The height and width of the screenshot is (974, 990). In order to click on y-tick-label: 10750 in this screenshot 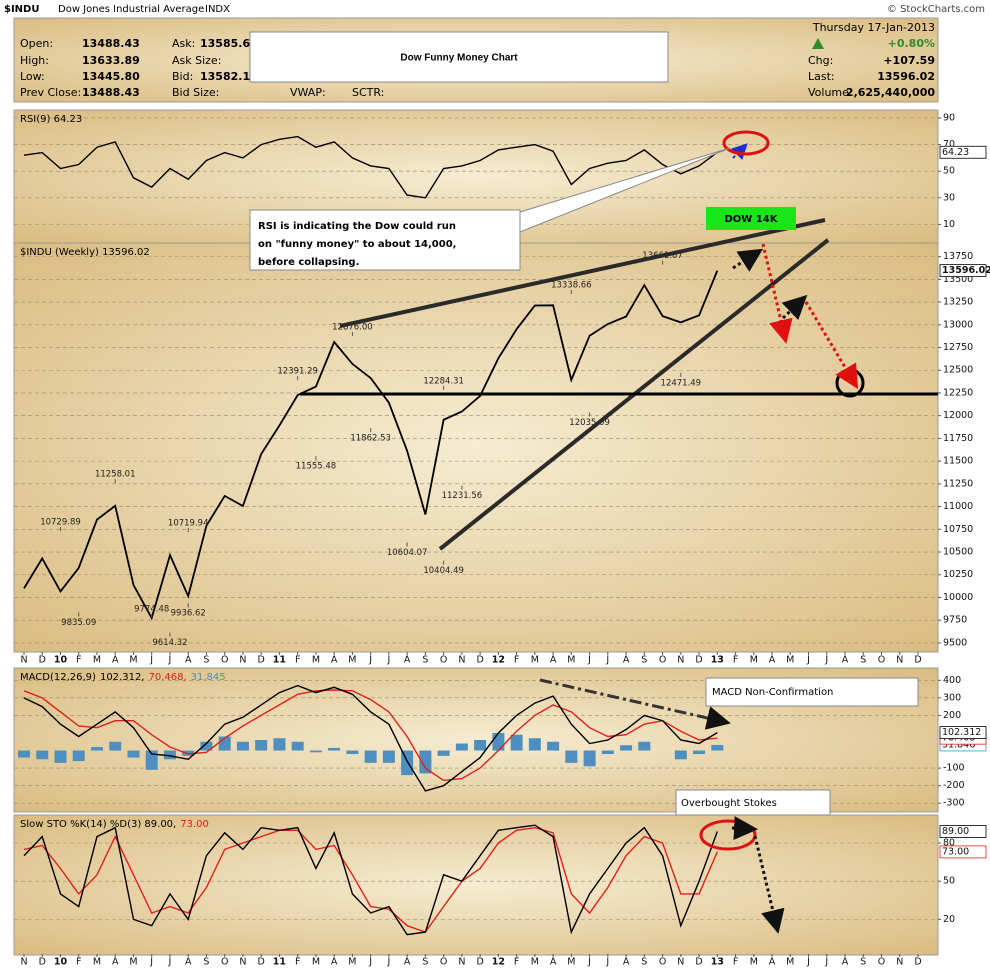, I will do `click(958, 529)`.